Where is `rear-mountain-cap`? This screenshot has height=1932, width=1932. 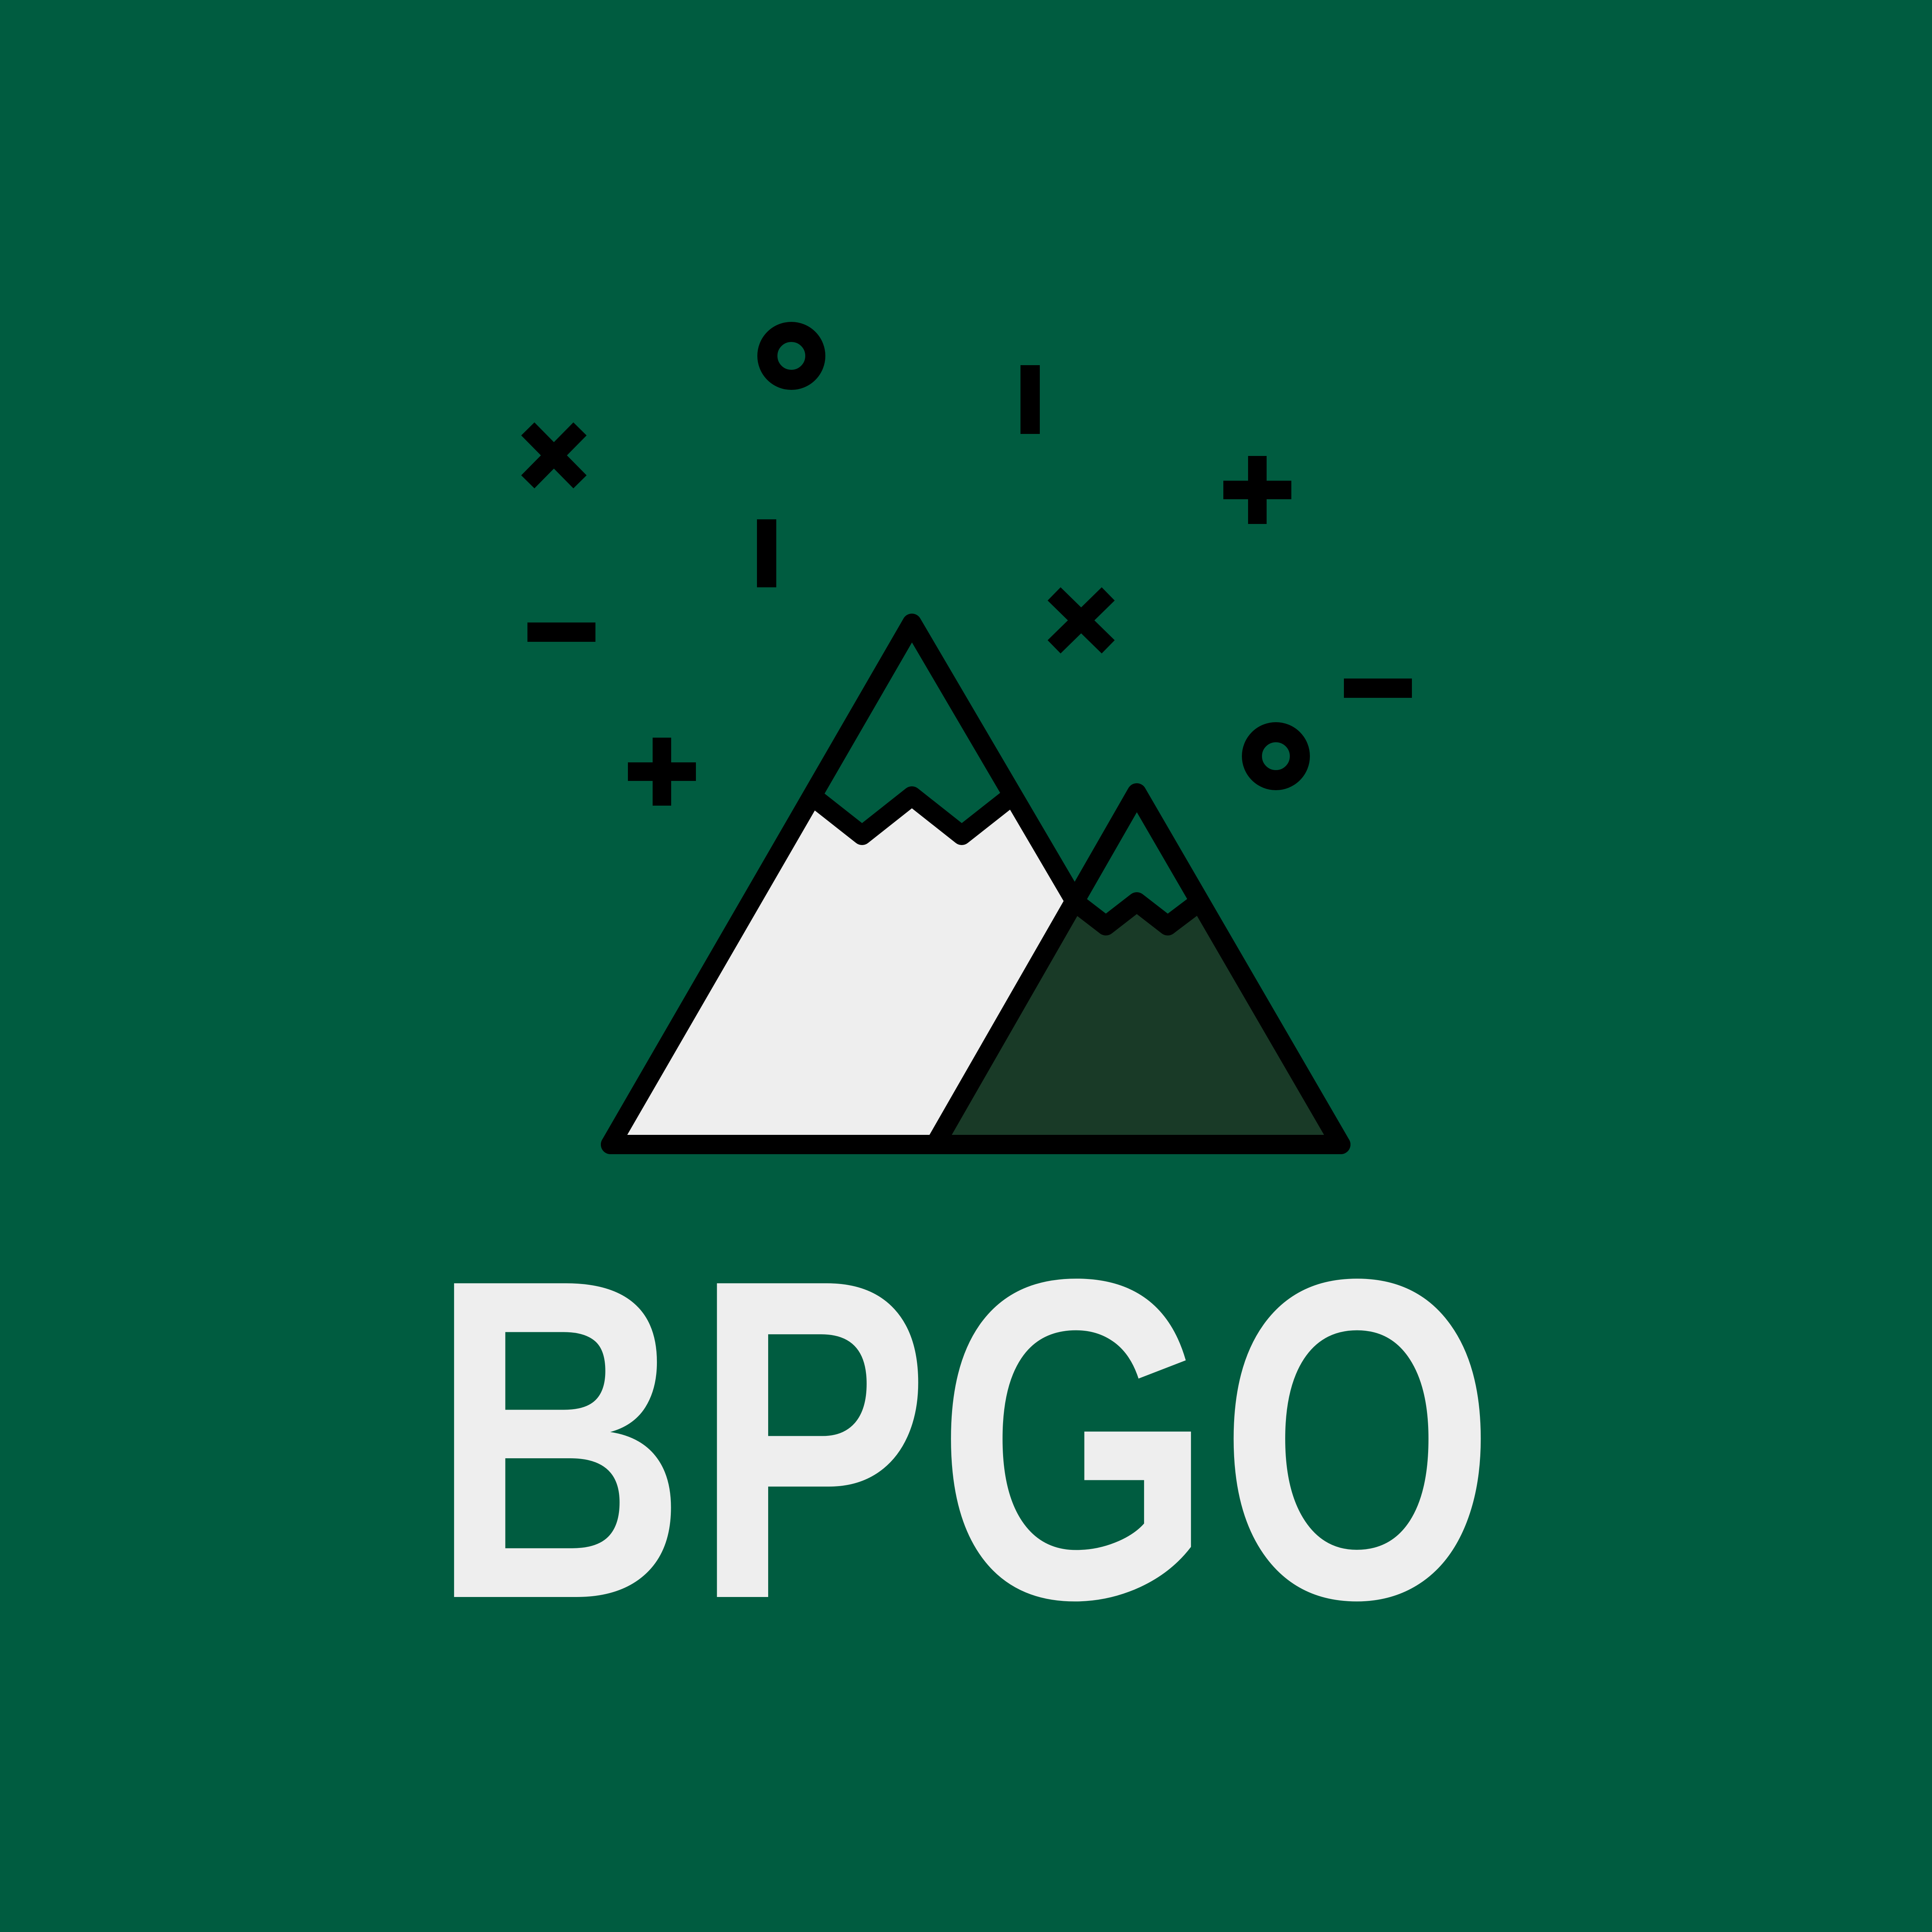 rear-mountain-cap is located at coordinates (1137, 859).